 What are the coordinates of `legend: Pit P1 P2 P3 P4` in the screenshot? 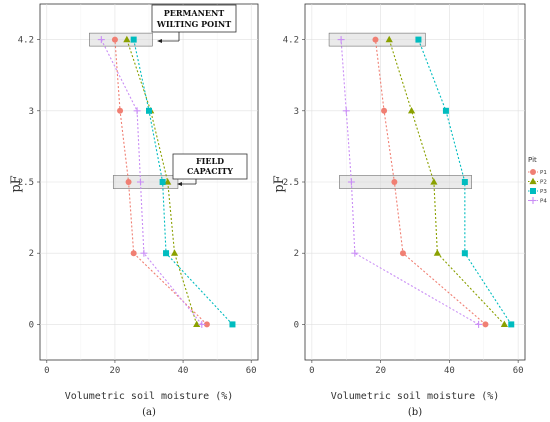 It's located at (537, 180).